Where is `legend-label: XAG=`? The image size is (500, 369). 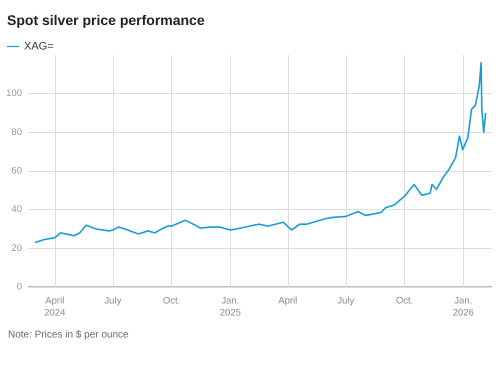 legend-label: XAG= is located at coordinates (39, 46).